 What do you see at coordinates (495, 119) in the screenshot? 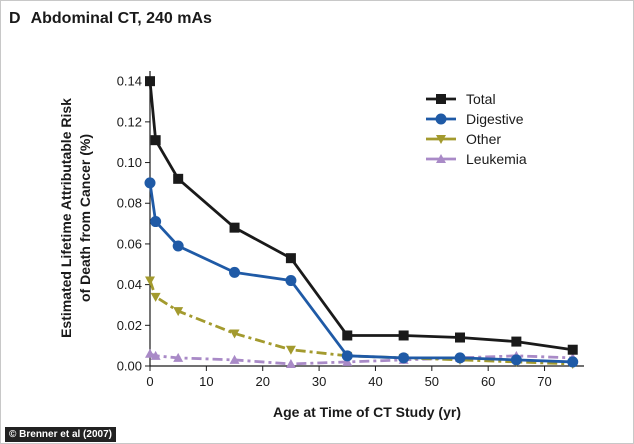
I see `legend-label: Digestive` at bounding box center [495, 119].